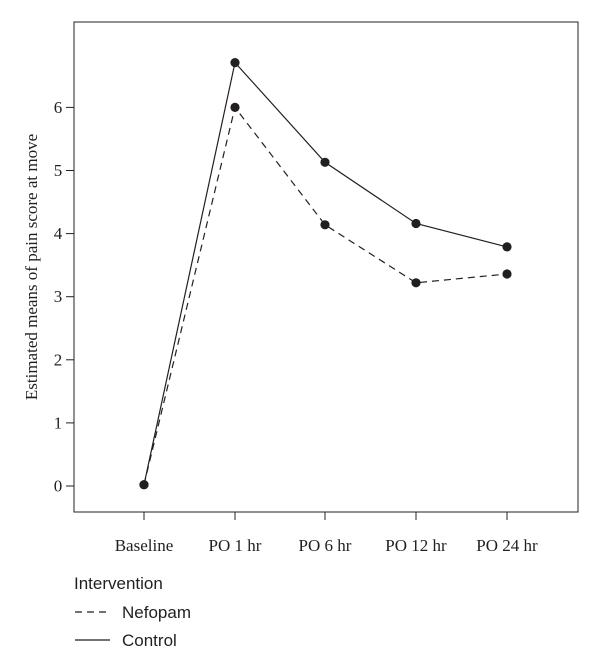 This screenshot has width=600, height=668. What do you see at coordinates (58, 422) in the screenshot?
I see `y-tick-label: 1` at bounding box center [58, 422].